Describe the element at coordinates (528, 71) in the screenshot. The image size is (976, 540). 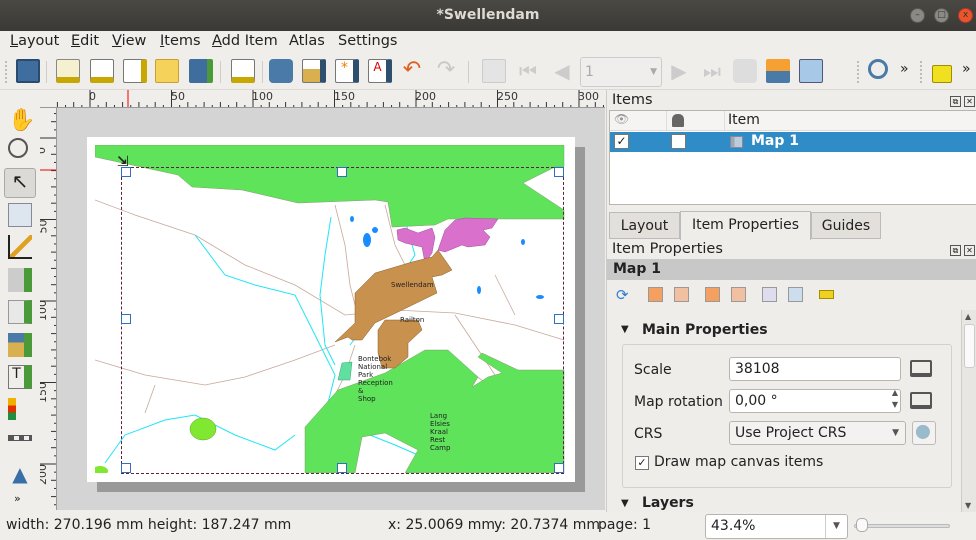
I see `first-feature-icon: ⏮` at that location.